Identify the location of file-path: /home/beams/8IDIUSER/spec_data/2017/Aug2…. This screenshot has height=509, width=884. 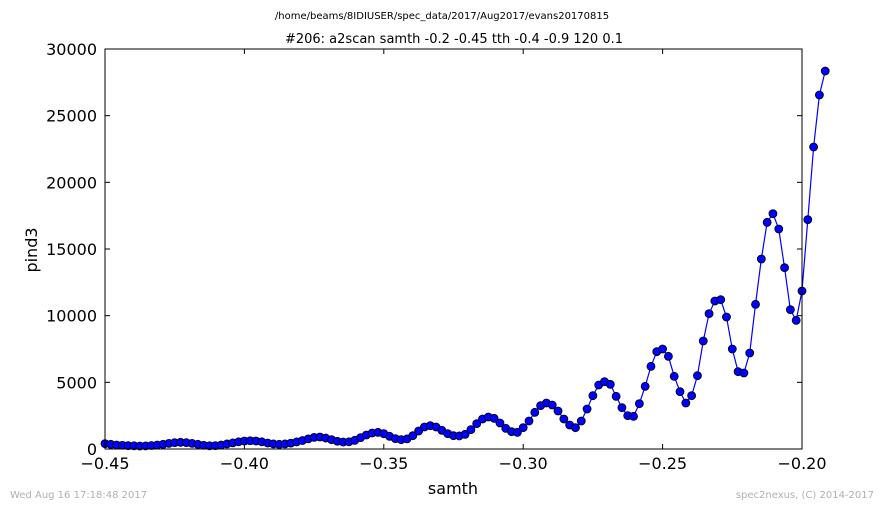
(442, 16).